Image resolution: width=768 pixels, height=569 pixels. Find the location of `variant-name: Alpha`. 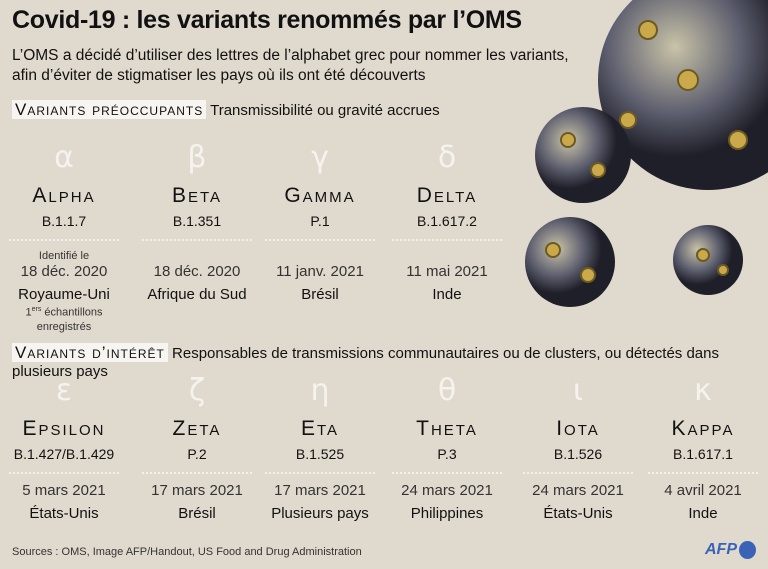

variant-name: Alpha is located at coordinates (64, 195).